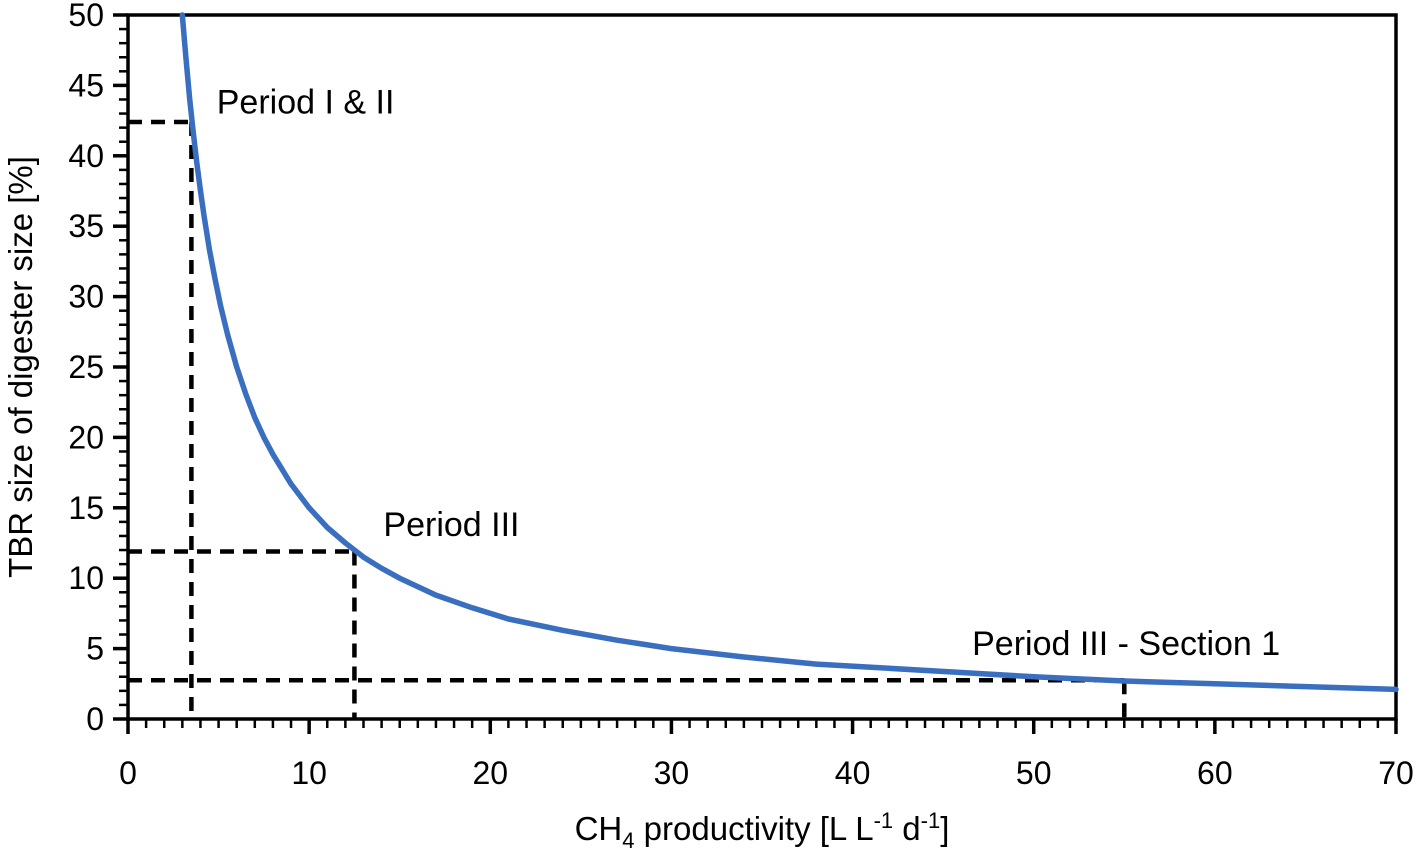 This screenshot has width=1417, height=854. Describe the element at coordinates (86, 156) in the screenshot. I see `y-tick-label: 40` at that location.